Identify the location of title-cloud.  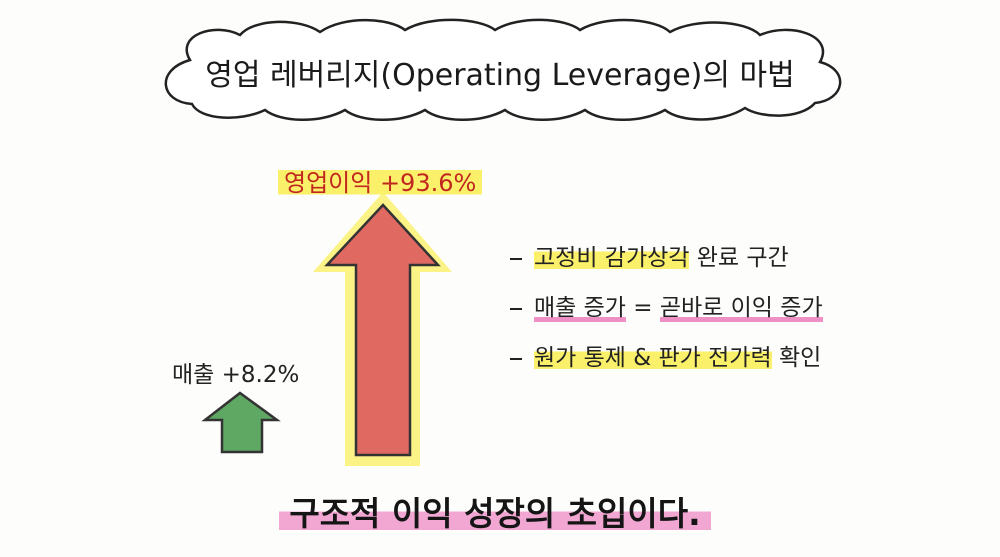
(503, 69).